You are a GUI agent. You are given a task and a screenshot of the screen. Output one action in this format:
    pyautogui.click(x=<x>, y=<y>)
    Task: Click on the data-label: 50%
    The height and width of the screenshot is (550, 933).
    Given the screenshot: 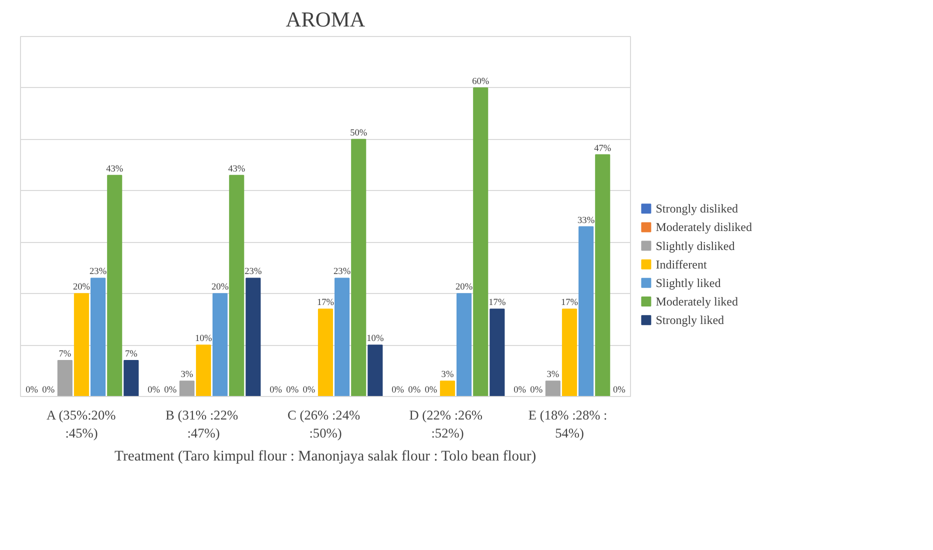 What is the action you would take?
    pyautogui.click(x=359, y=133)
    